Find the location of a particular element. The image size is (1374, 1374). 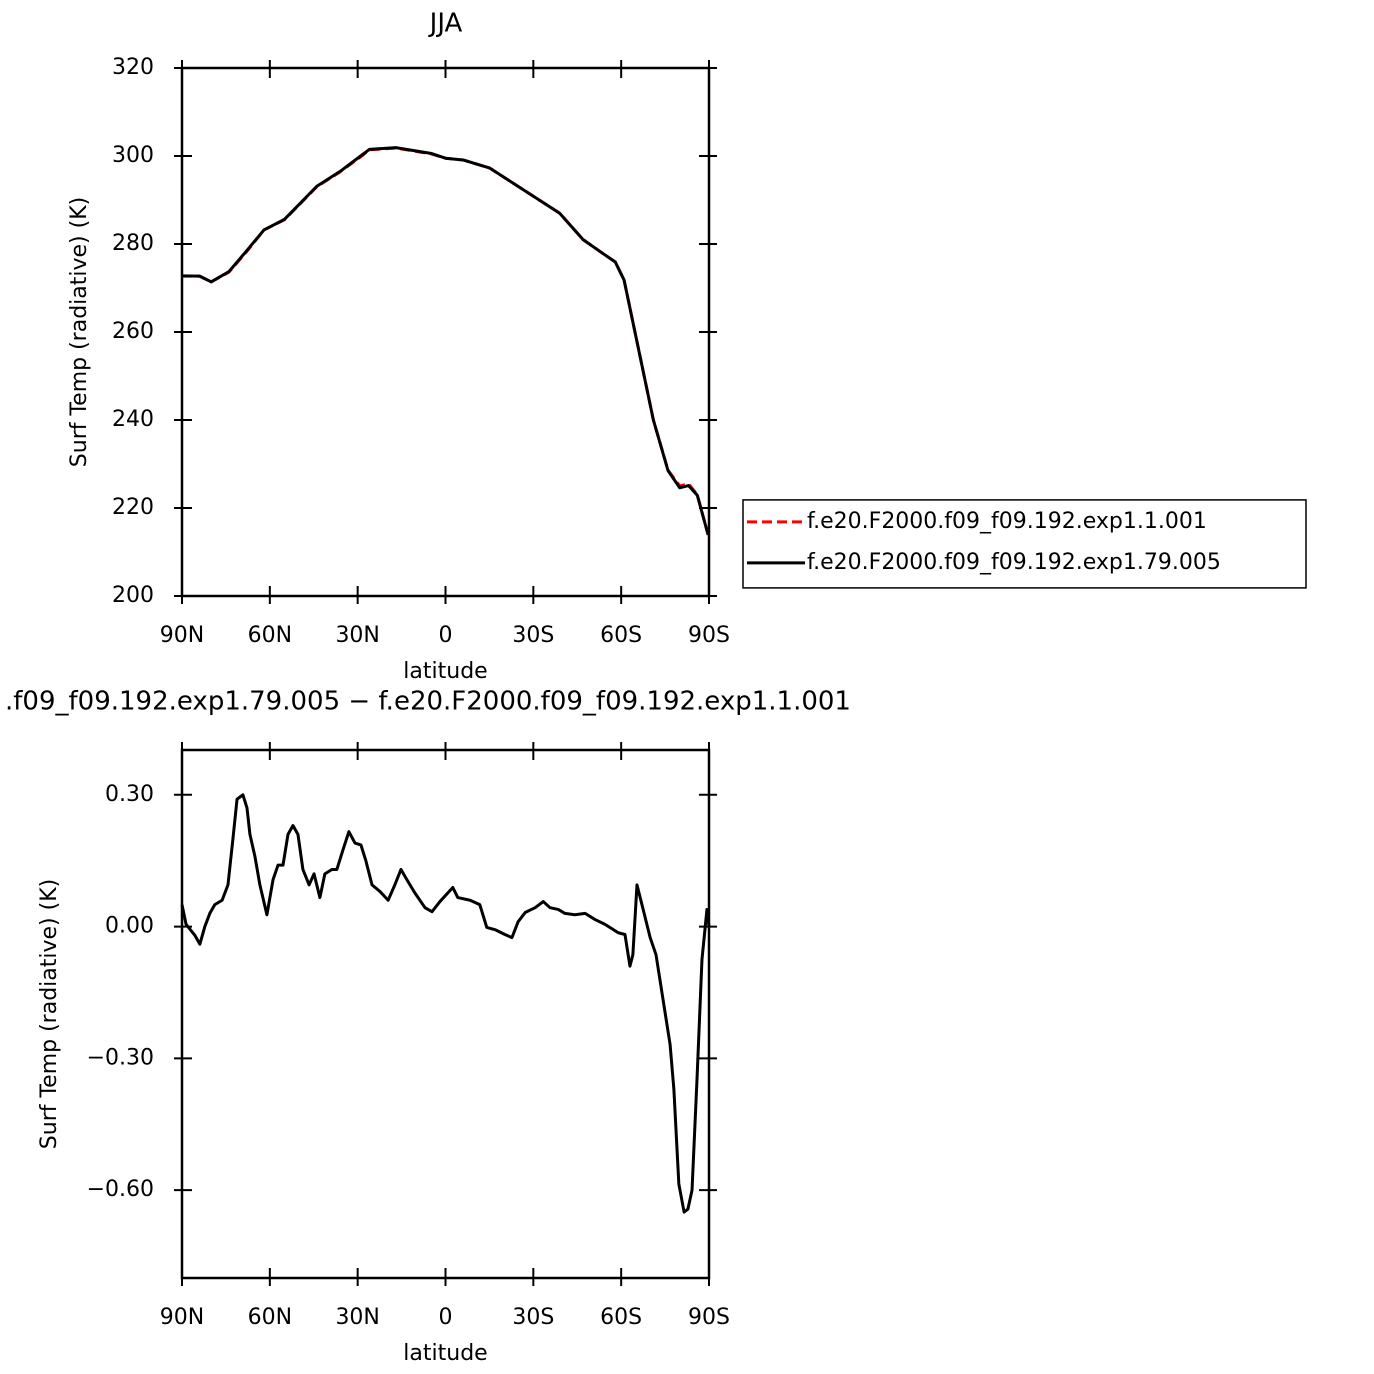

legend-label: f.e20.F2000.f09_f09.192.exp1.79.005 is located at coordinates (1014, 562).